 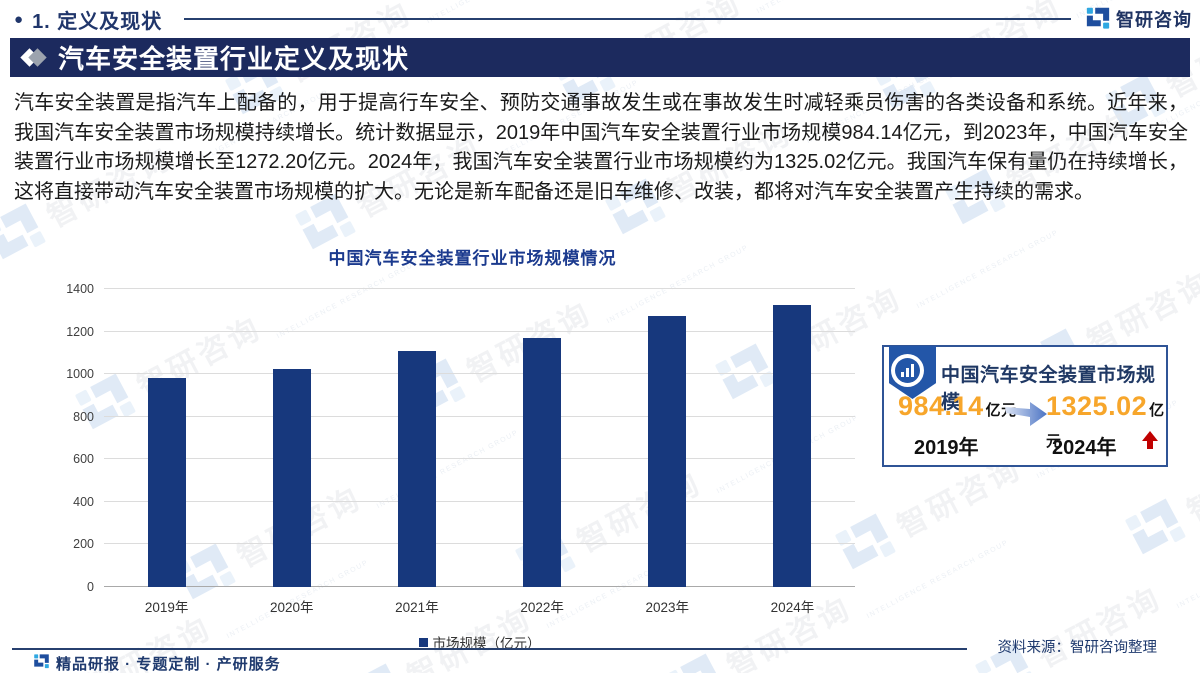 I want to click on y-tick-label: 600, so click(x=83, y=459).